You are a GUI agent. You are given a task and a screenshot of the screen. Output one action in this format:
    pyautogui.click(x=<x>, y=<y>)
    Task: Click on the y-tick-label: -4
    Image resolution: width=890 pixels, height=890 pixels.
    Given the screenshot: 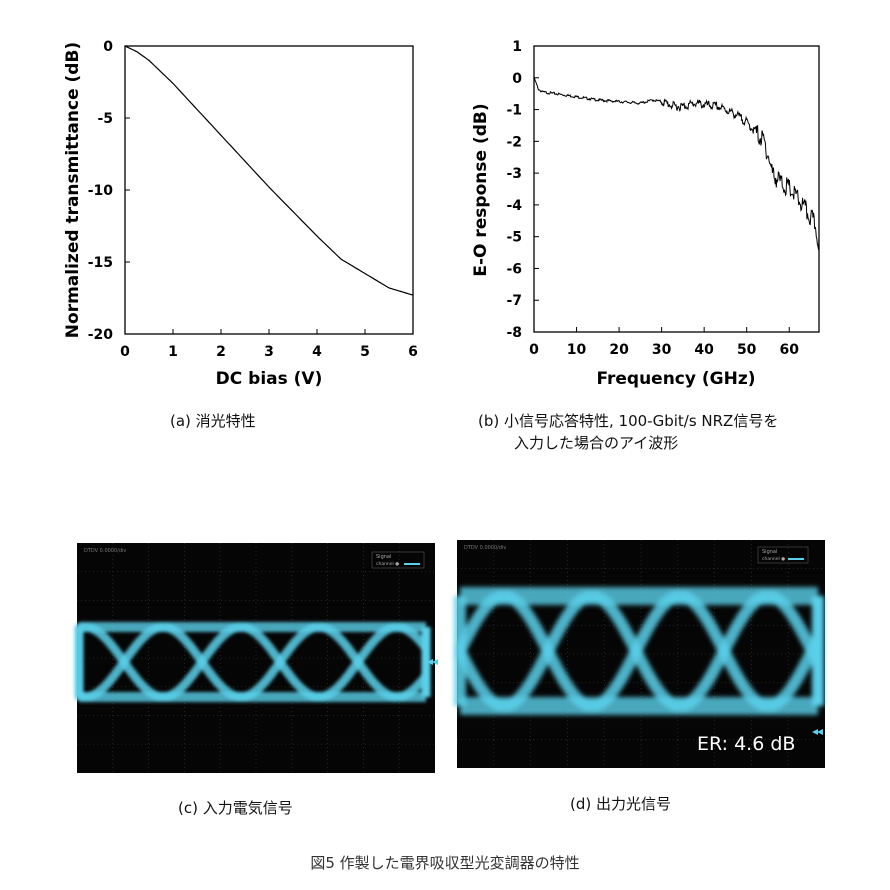 What is the action you would take?
    pyautogui.click(x=514, y=206)
    